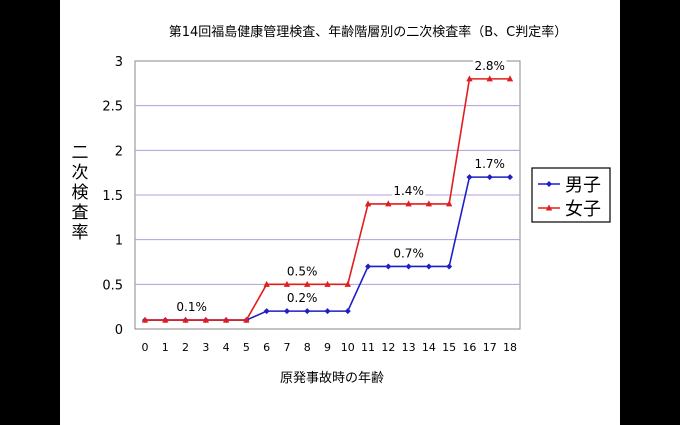 The height and width of the screenshot is (425, 680). What do you see at coordinates (368, 347) in the screenshot?
I see `x-tick-label: 11` at bounding box center [368, 347].